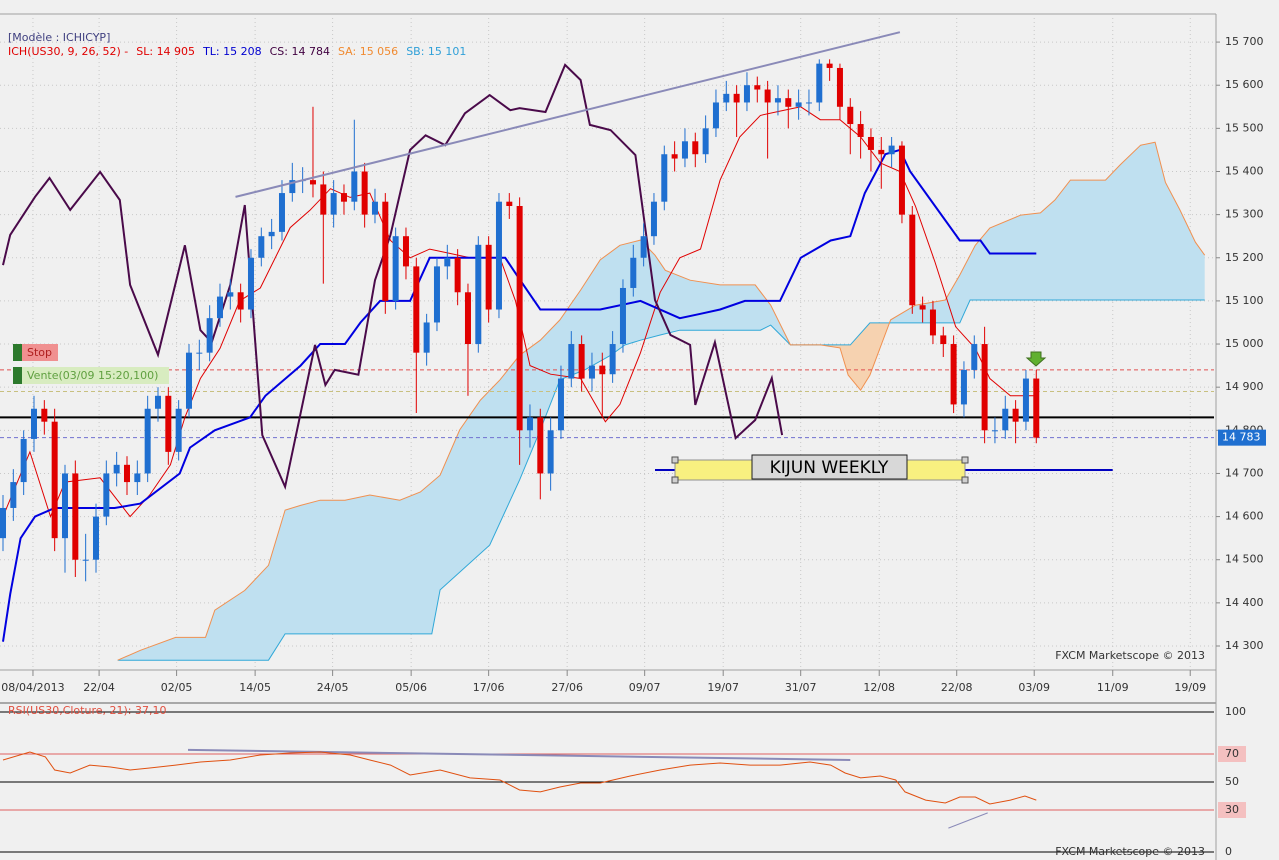 This screenshot has width=1279, height=860. Describe the element at coordinates (855, 356) in the screenshot. I see `cloud-fill` at that location.